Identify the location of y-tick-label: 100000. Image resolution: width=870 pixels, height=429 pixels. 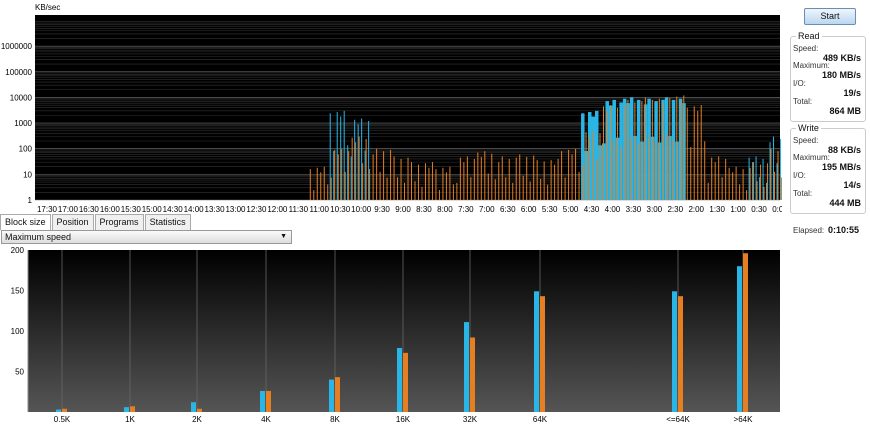
(18, 72).